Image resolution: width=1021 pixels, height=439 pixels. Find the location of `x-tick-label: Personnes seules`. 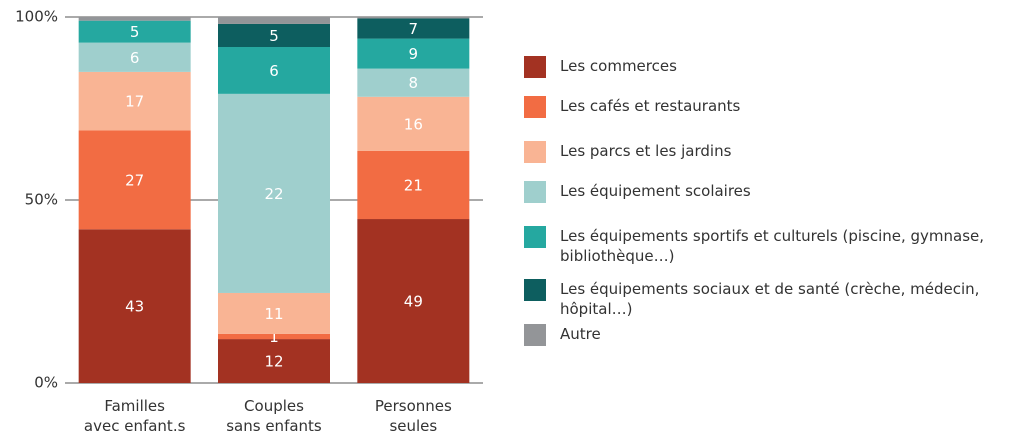

x-tick-label: Personnes seules is located at coordinates (413, 416).